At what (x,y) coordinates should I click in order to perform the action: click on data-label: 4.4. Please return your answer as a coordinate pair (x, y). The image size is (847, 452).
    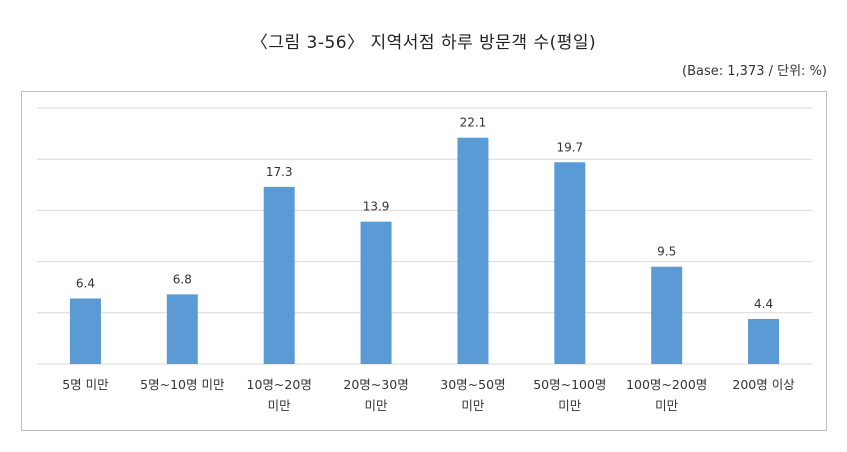
    Looking at the image, I should click on (763, 304).